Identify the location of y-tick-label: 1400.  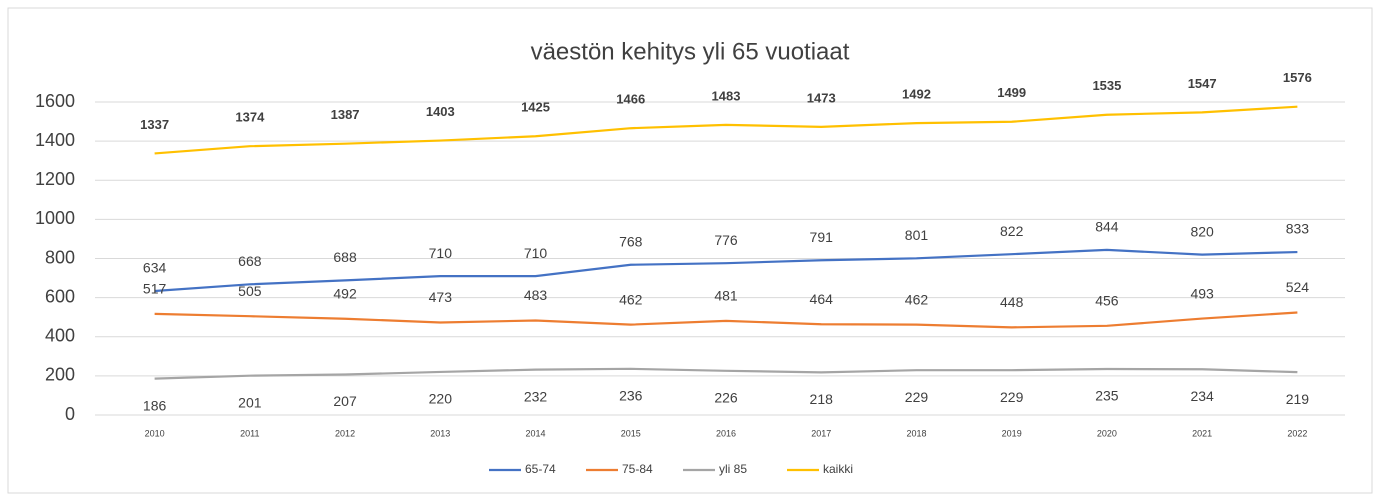
(55, 140).